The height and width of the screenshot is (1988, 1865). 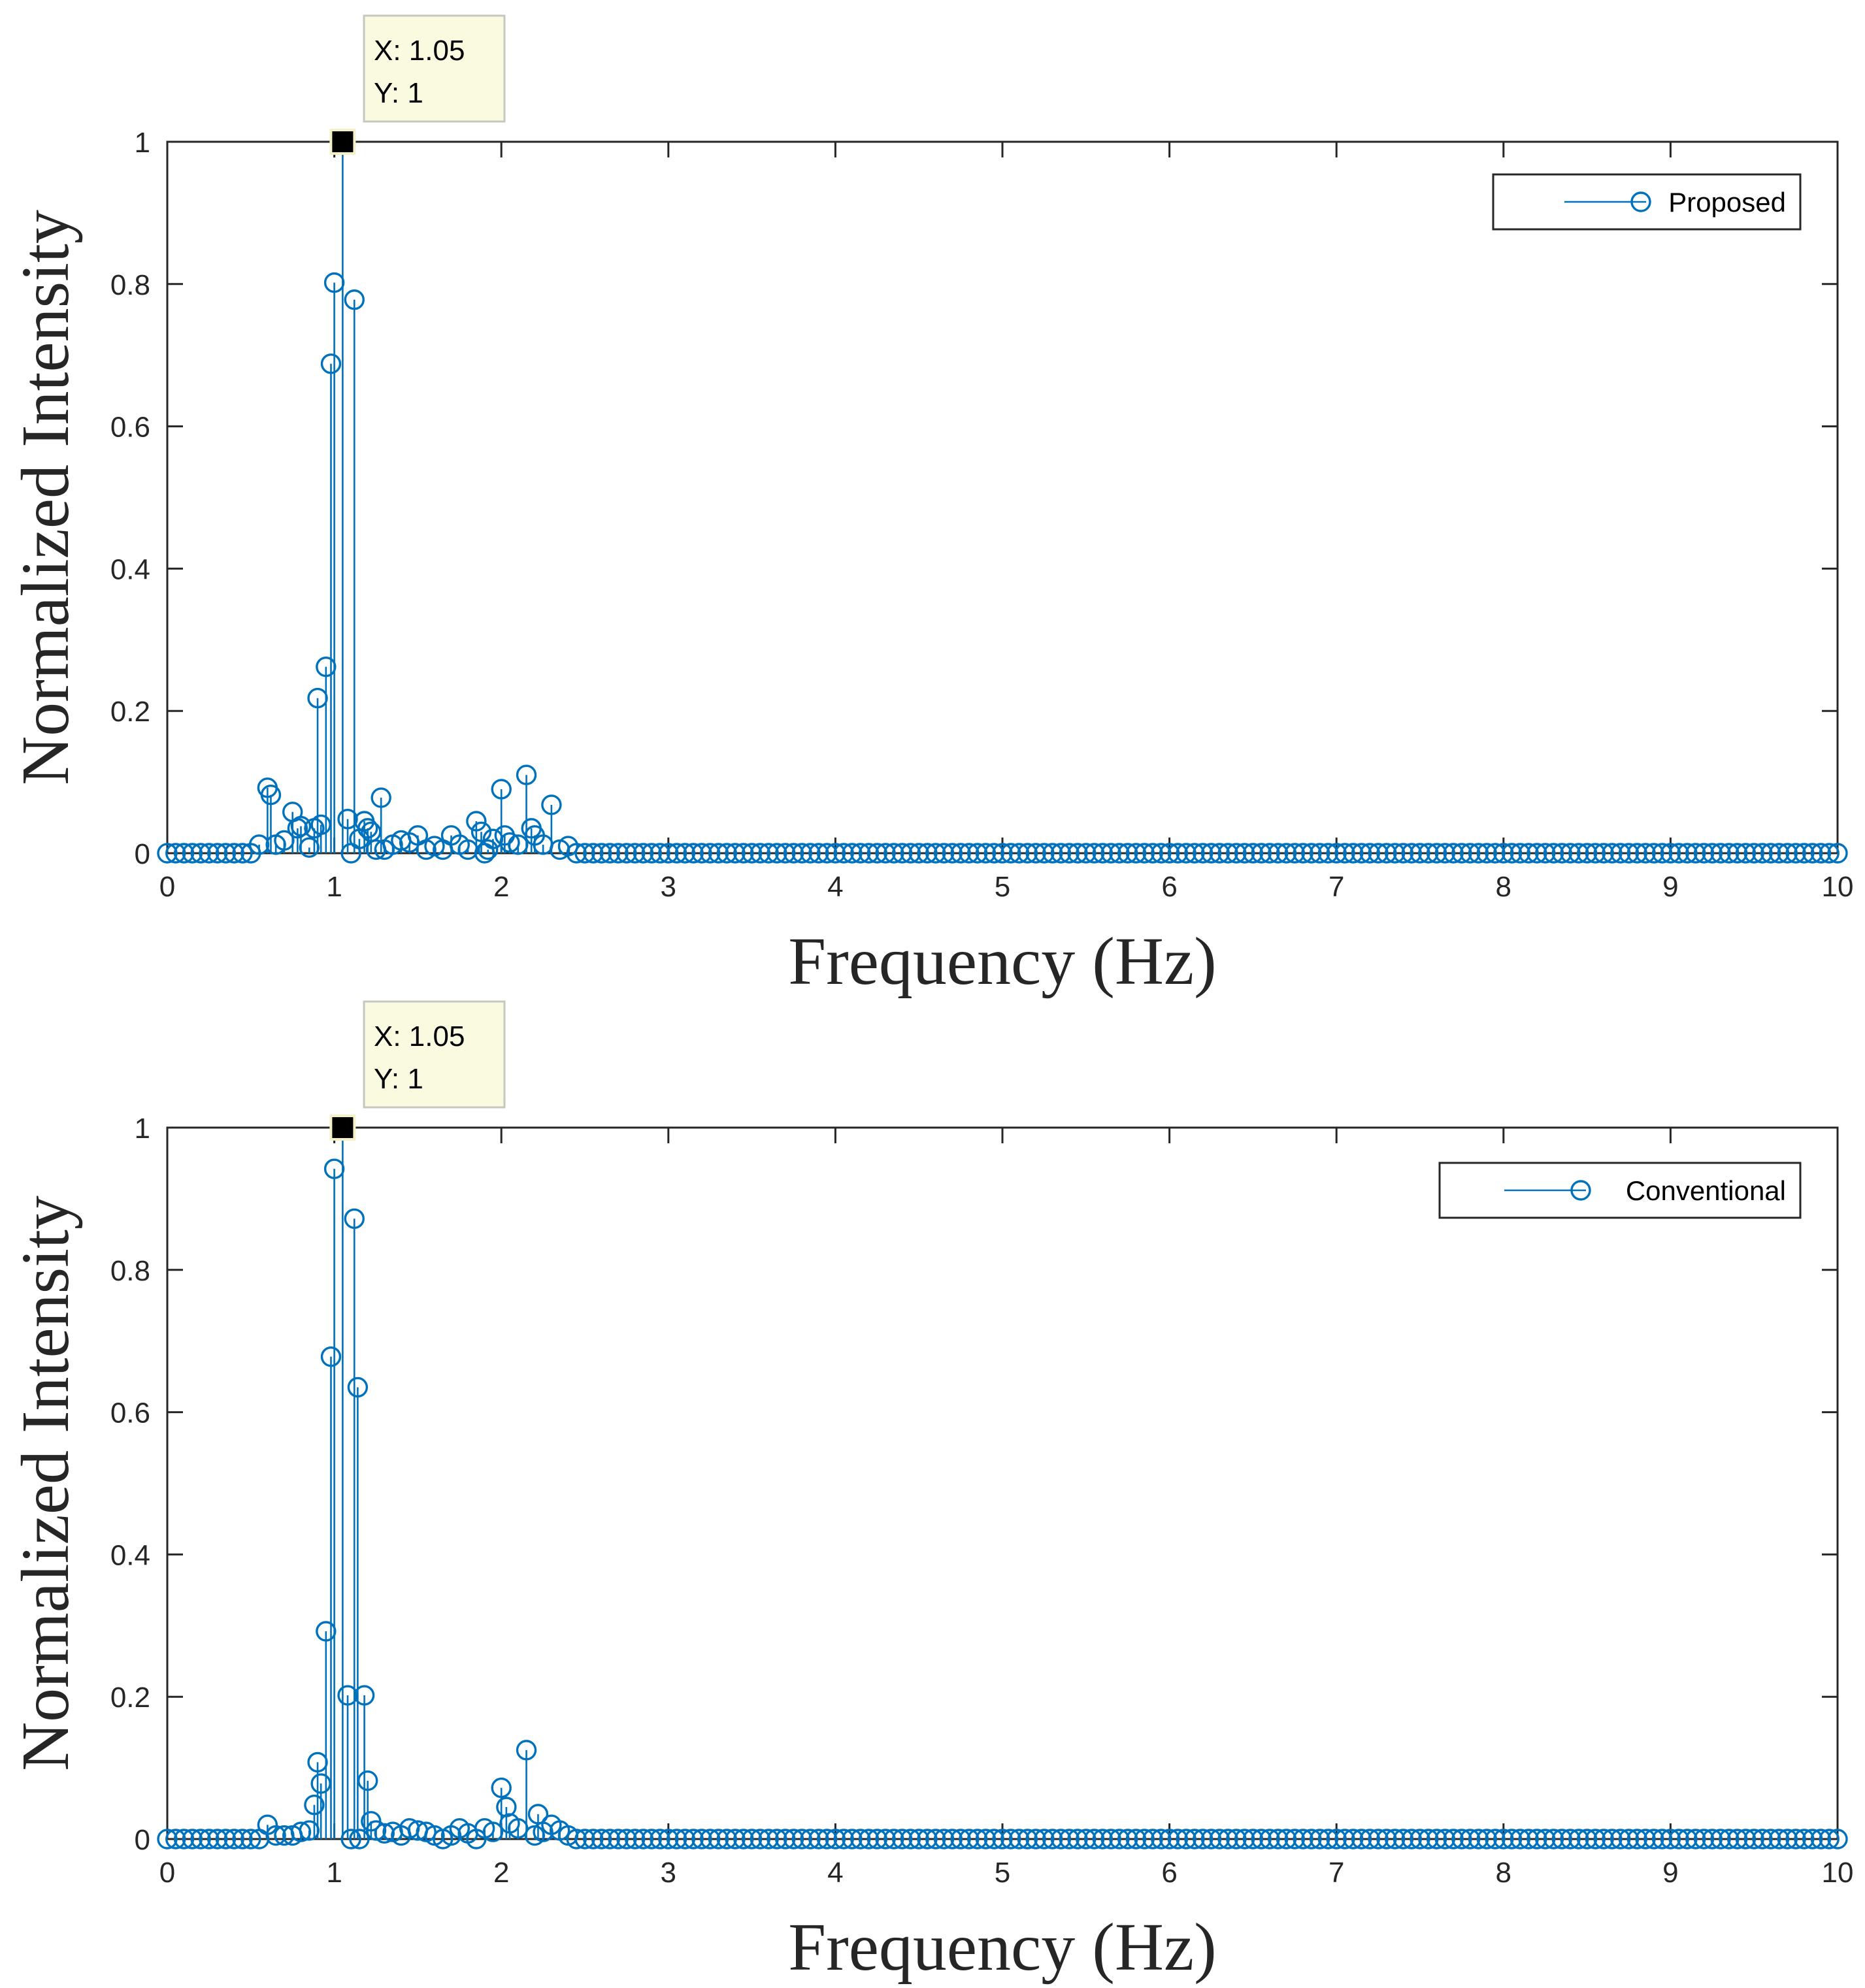 I want to click on x-tick-label: 9, so click(x=1670, y=887).